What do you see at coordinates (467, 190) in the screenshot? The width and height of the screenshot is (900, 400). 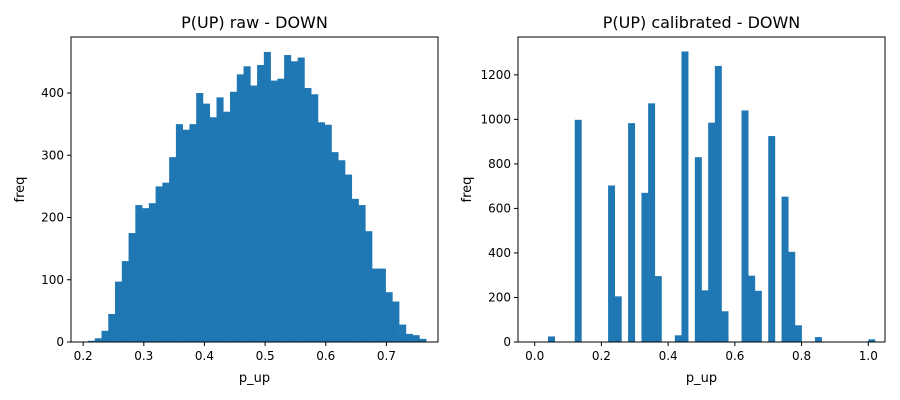 I see `y-axis-label-calibrated: freq` at bounding box center [467, 190].